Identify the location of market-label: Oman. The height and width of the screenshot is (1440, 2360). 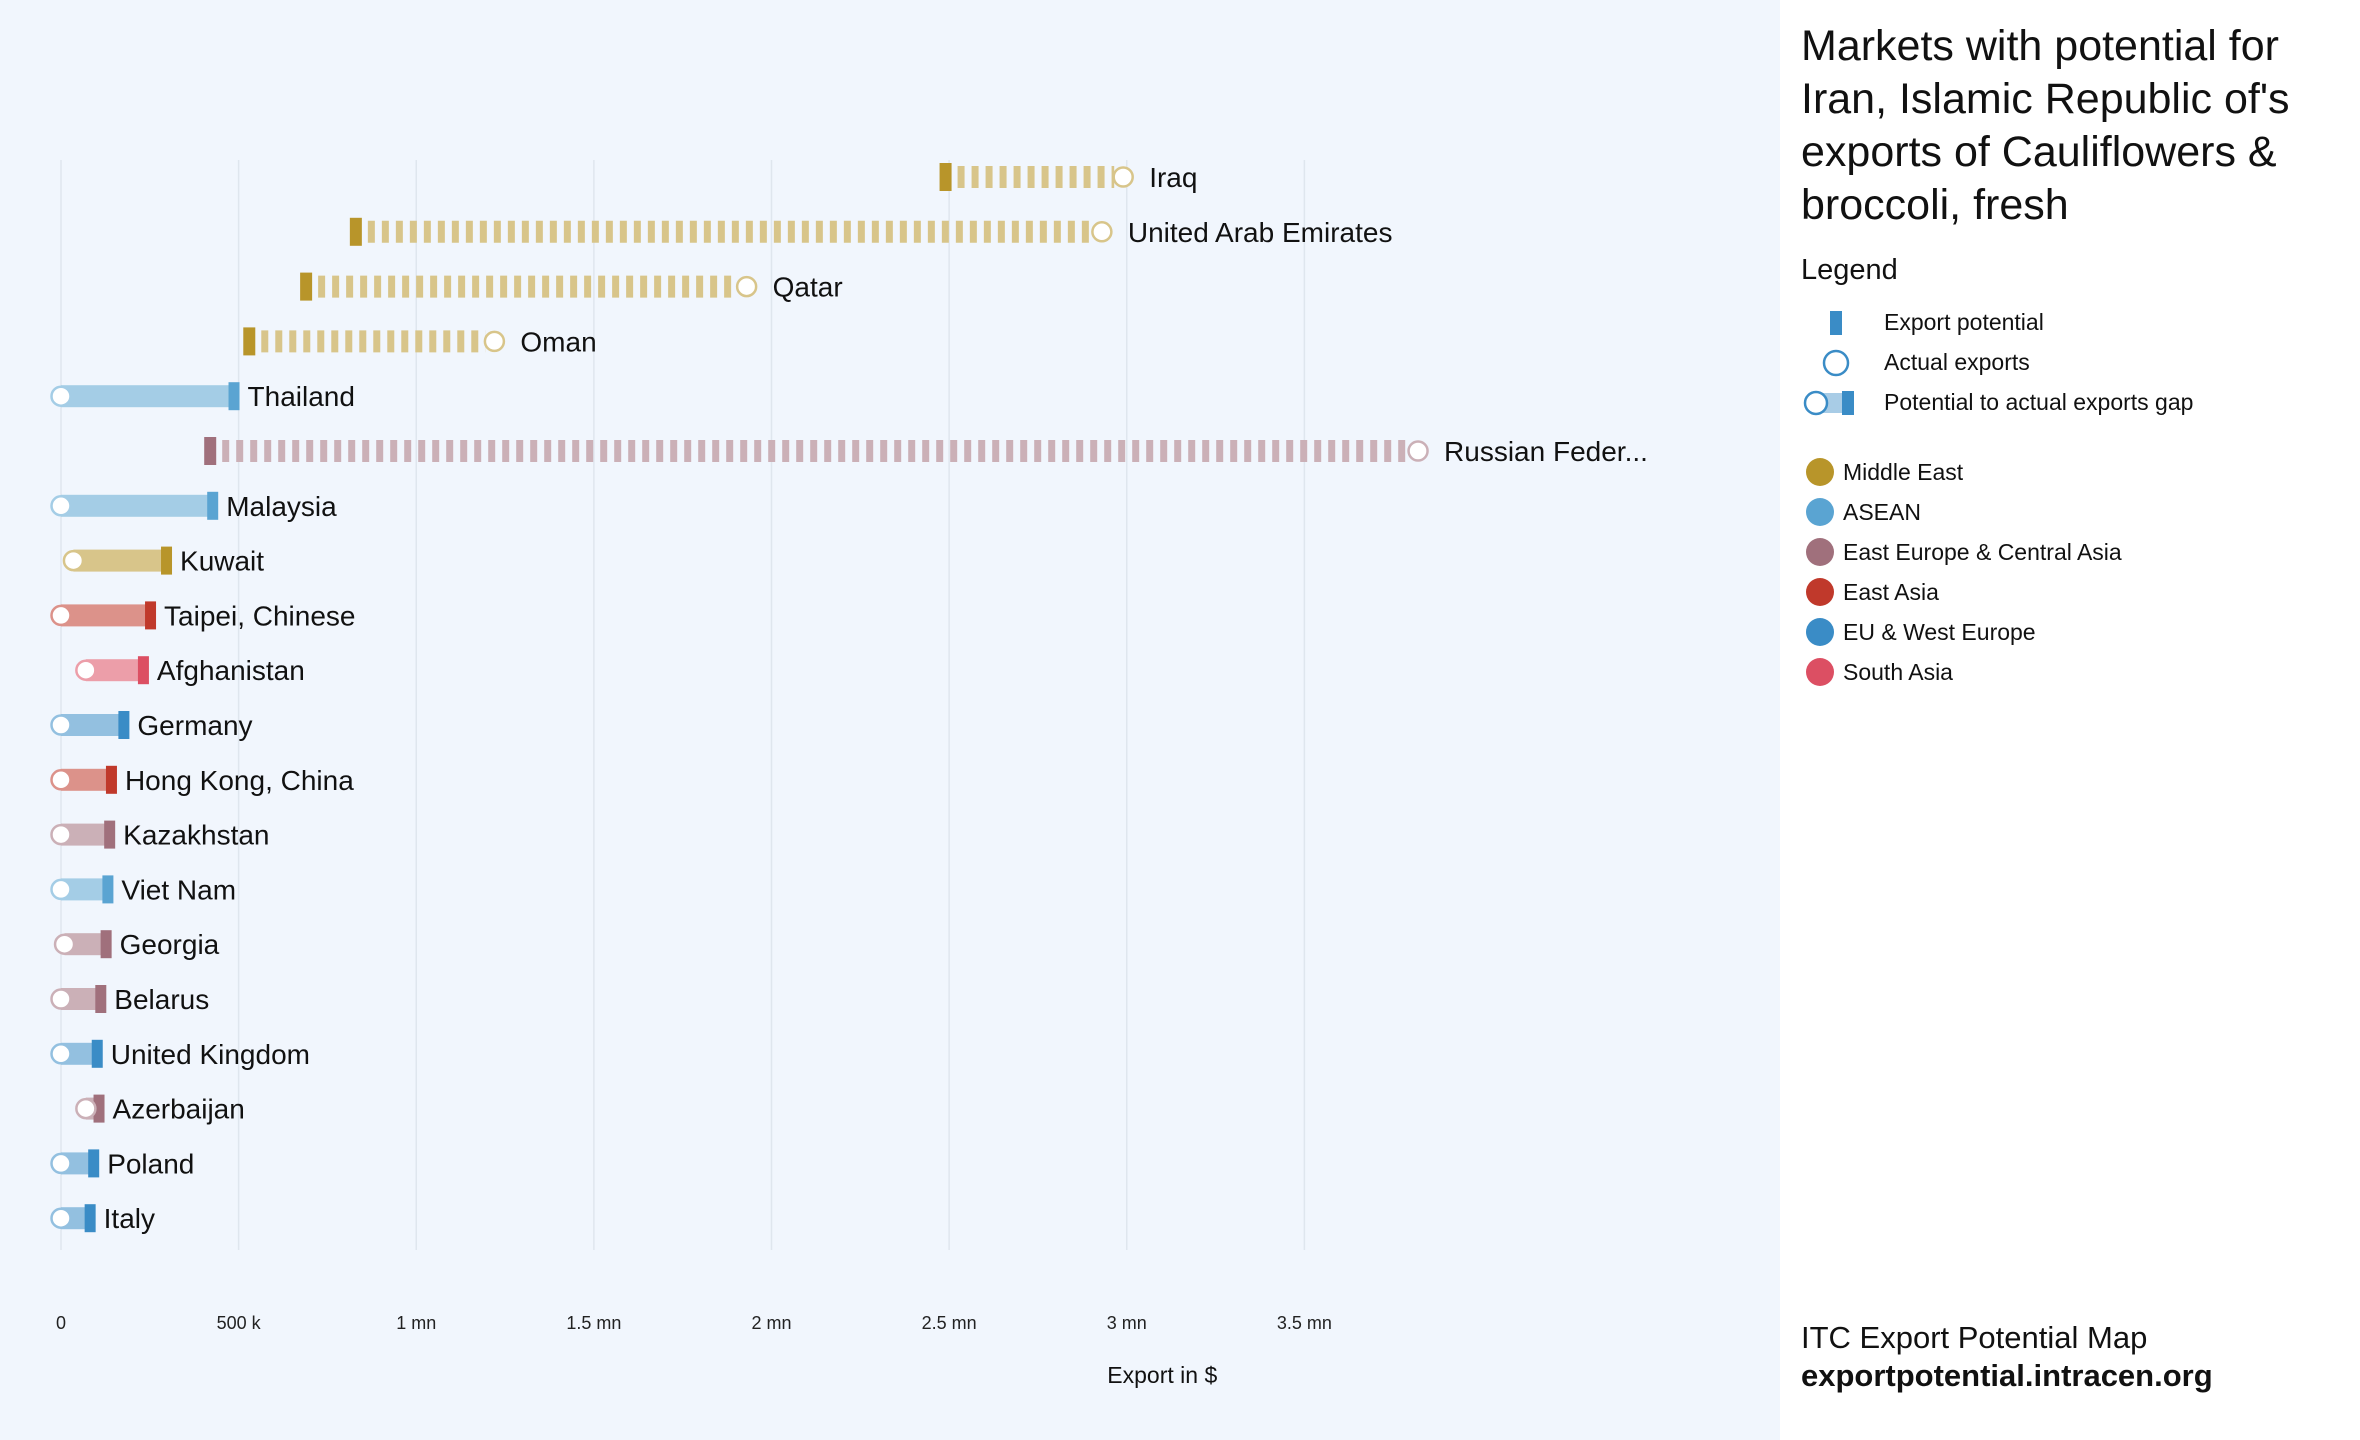
(558, 341).